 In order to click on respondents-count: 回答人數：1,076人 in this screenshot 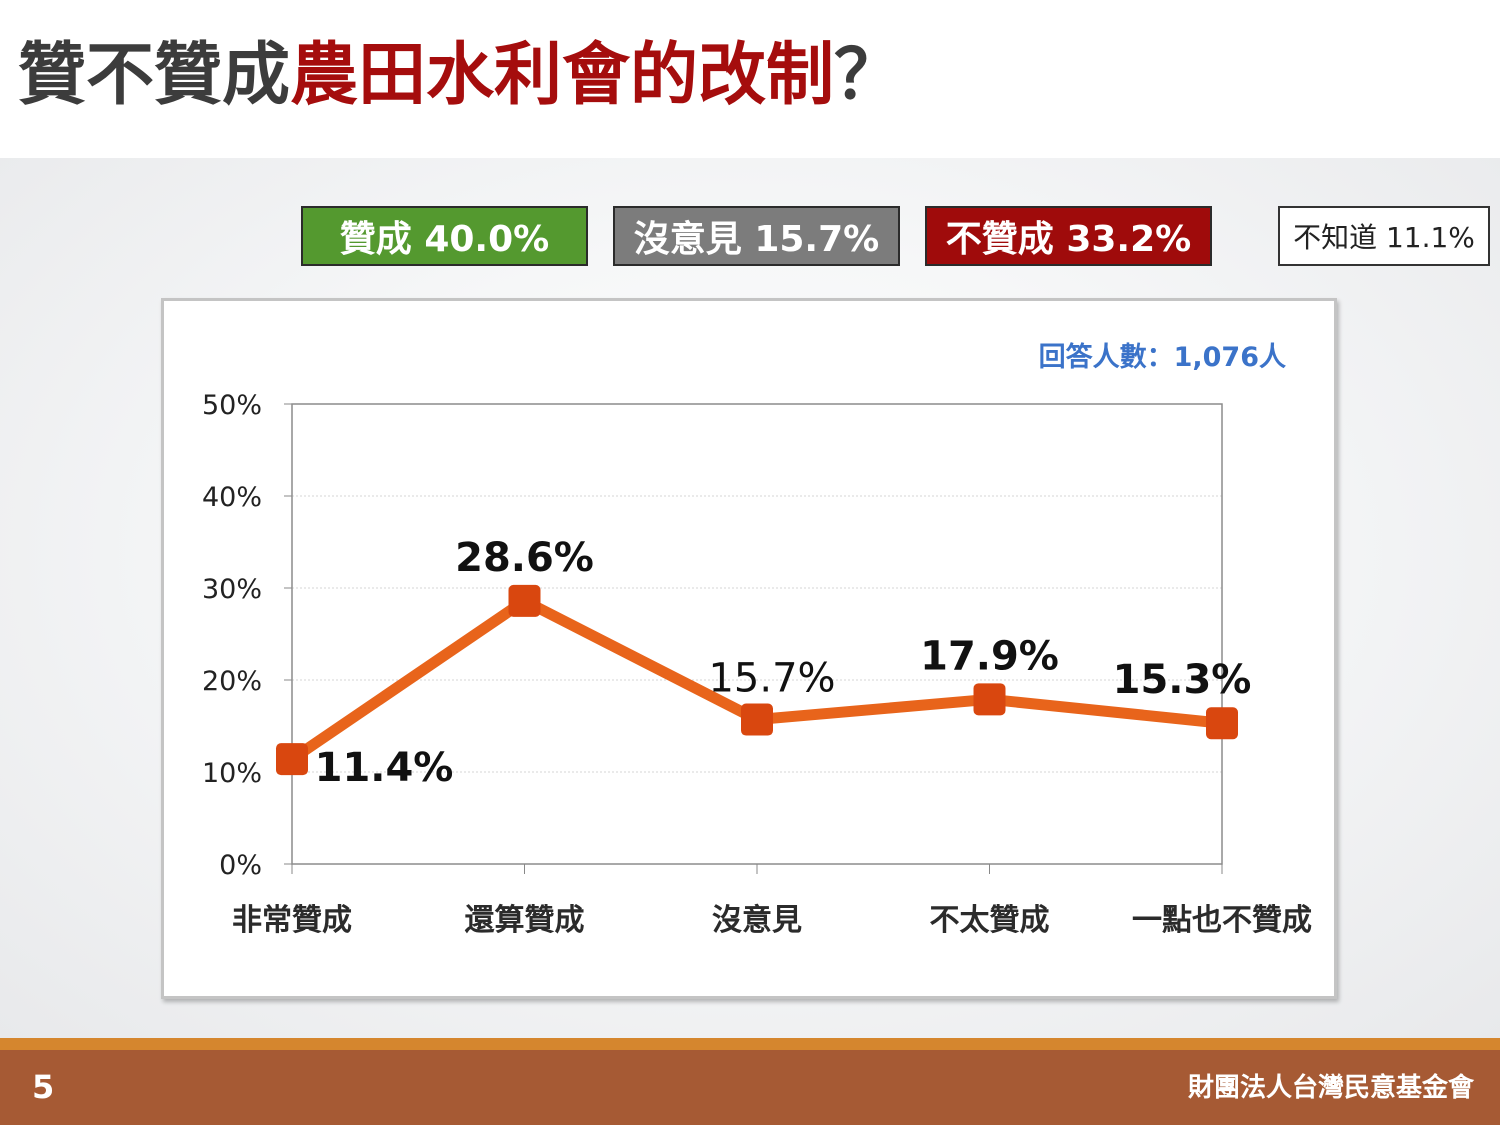, I will do `click(1162, 357)`.